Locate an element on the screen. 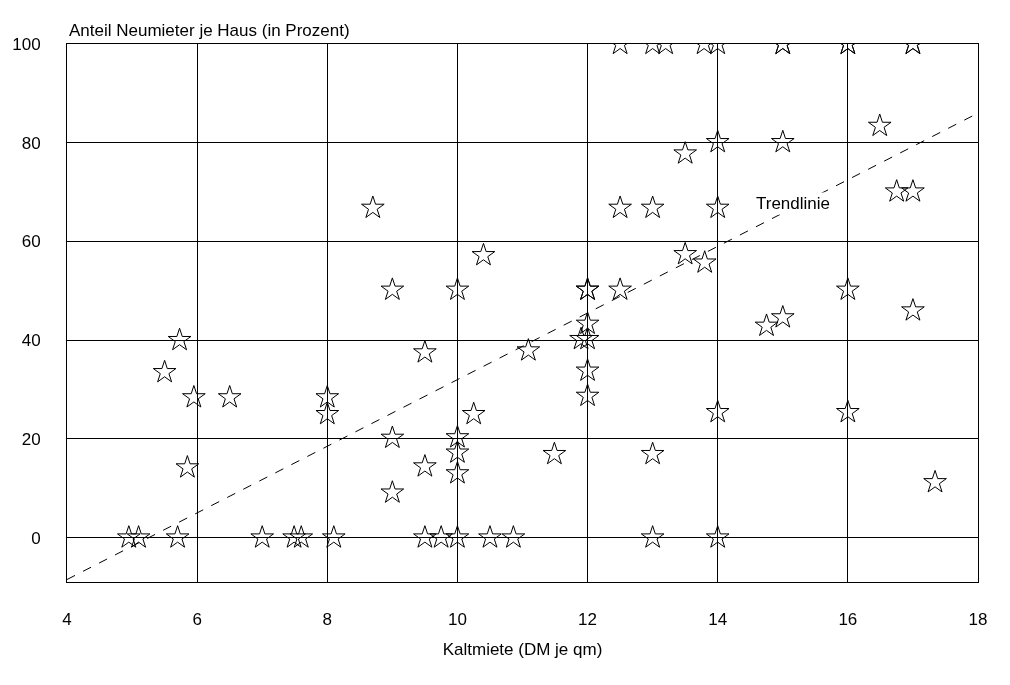 The image size is (1010, 685). x-tick-label: 16 is located at coordinates (848, 620).